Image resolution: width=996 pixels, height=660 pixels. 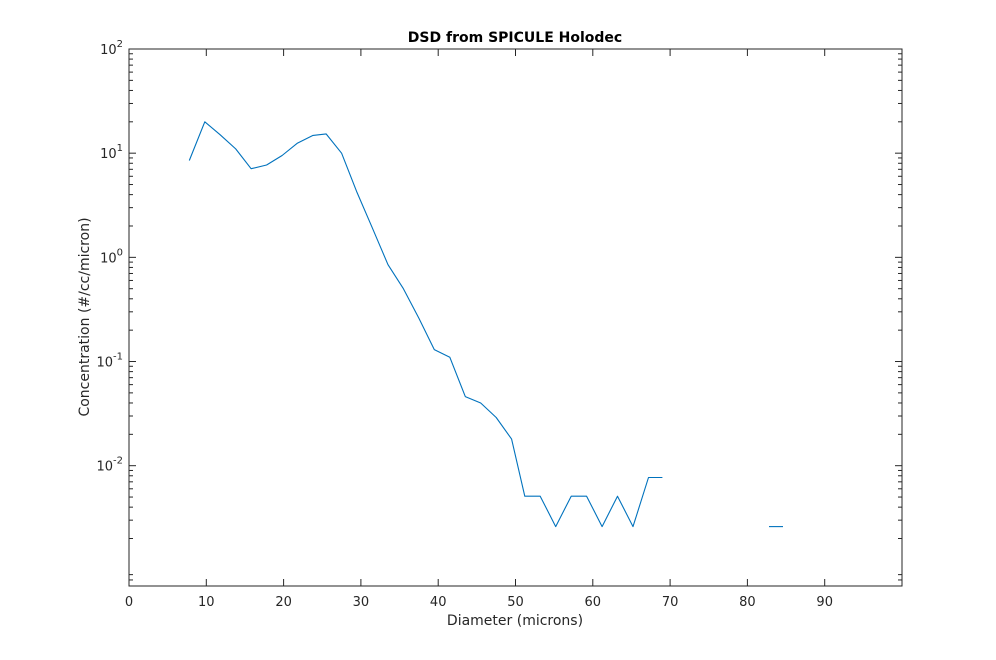 What do you see at coordinates (824, 602) in the screenshot?
I see `x-tick-label: 90` at bounding box center [824, 602].